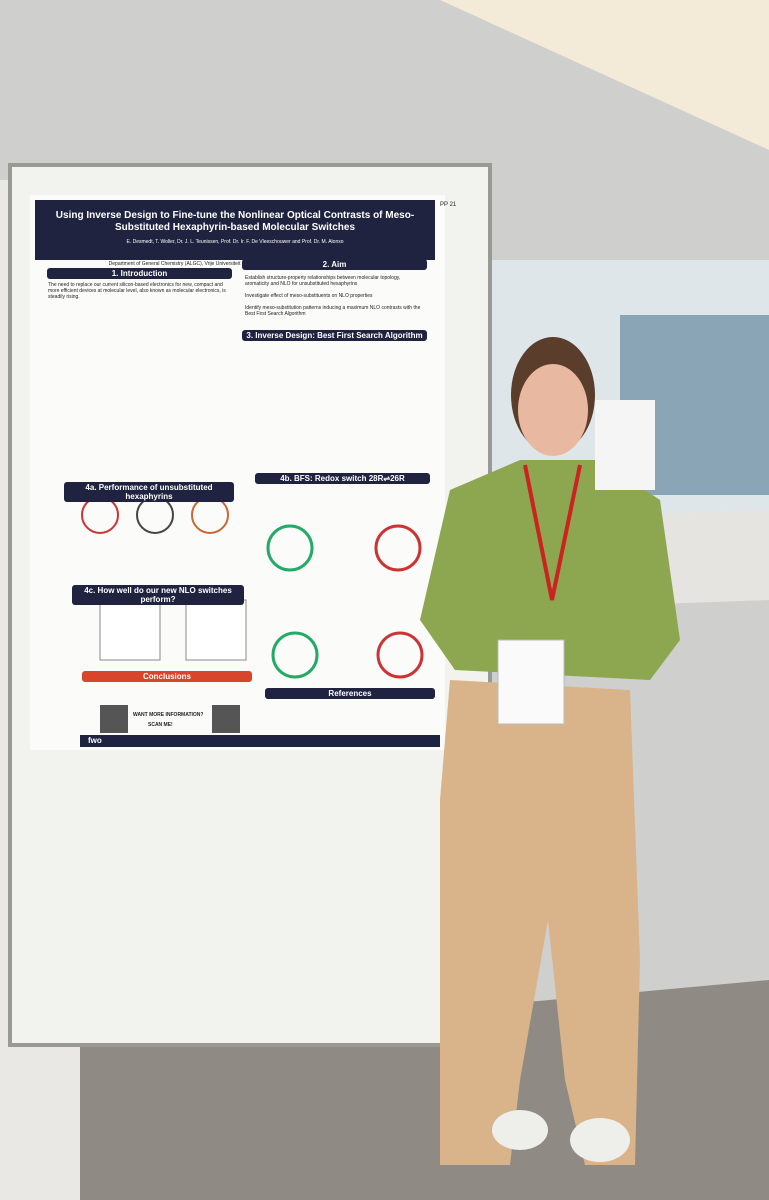 The image size is (769, 1200). I want to click on poster-id: PP 21, so click(448, 205).